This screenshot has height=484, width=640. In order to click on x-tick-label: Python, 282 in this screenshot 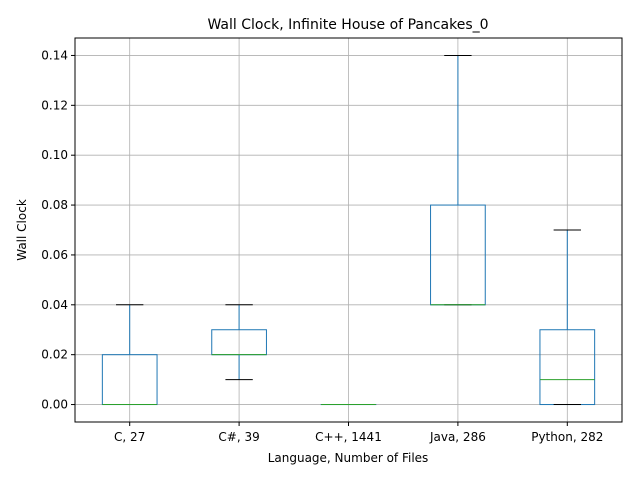, I will do `click(567, 437)`.